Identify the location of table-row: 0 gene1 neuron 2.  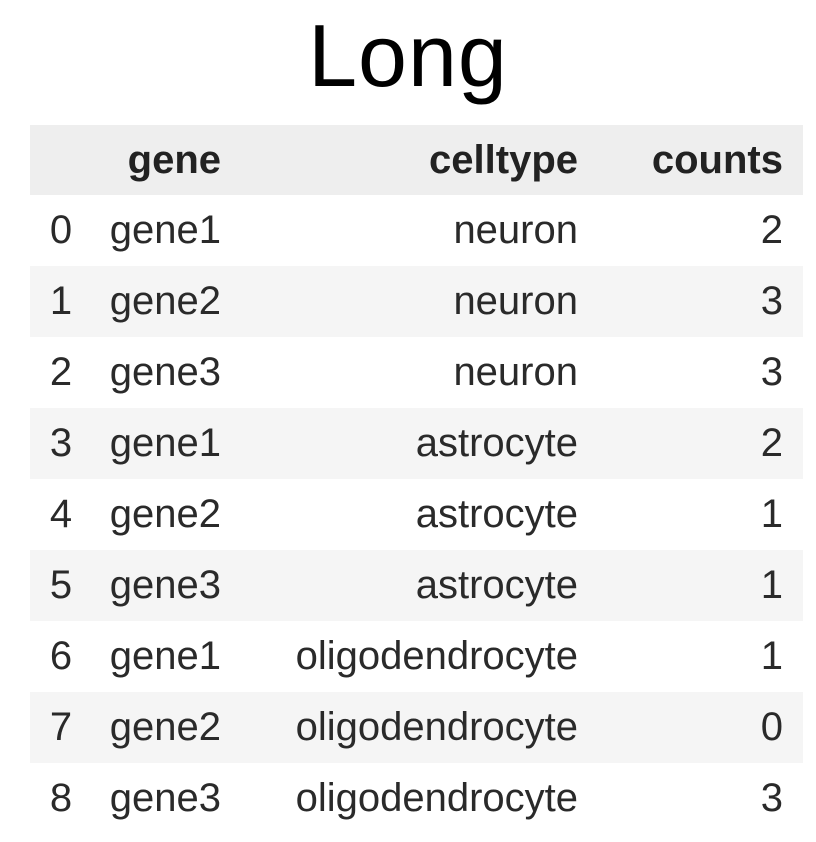
(416, 230).